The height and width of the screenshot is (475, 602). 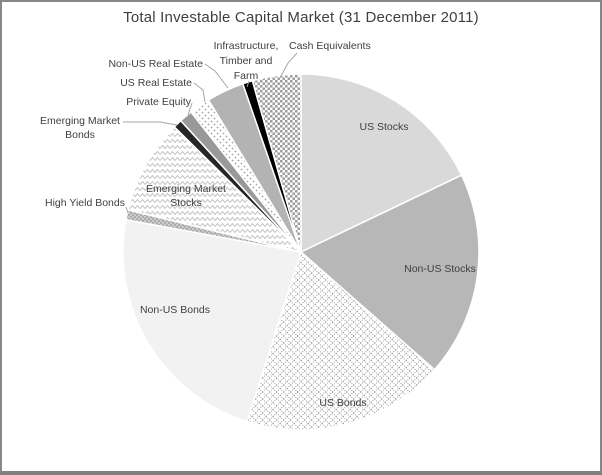 What do you see at coordinates (276, 163) in the screenshot?
I see `pie-slice-cash-equivalents` at bounding box center [276, 163].